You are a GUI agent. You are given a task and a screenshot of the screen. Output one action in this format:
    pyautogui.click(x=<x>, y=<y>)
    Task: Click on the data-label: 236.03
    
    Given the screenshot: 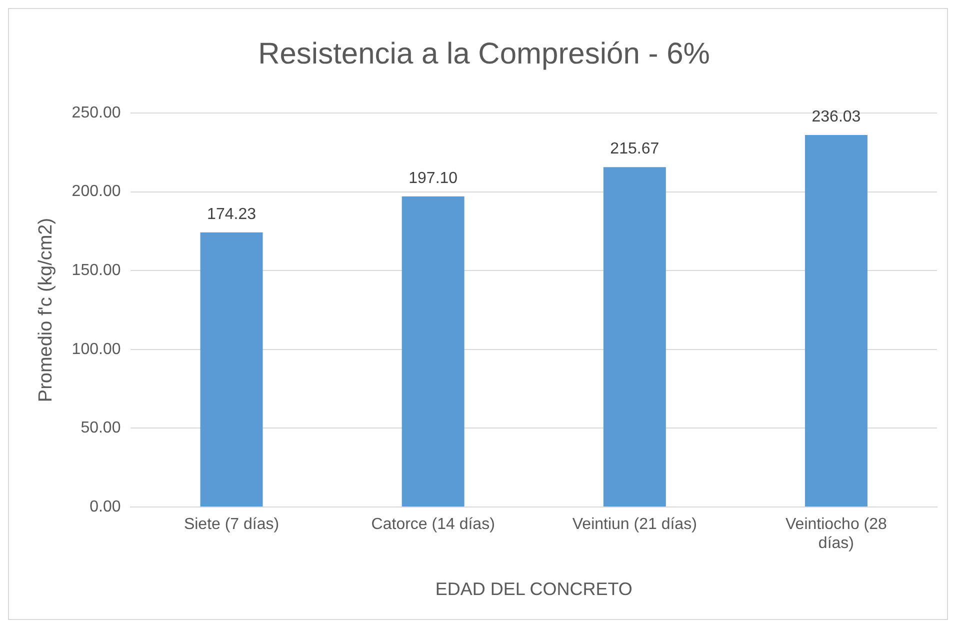 What is the action you would take?
    pyautogui.click(x=836, y=117)
    